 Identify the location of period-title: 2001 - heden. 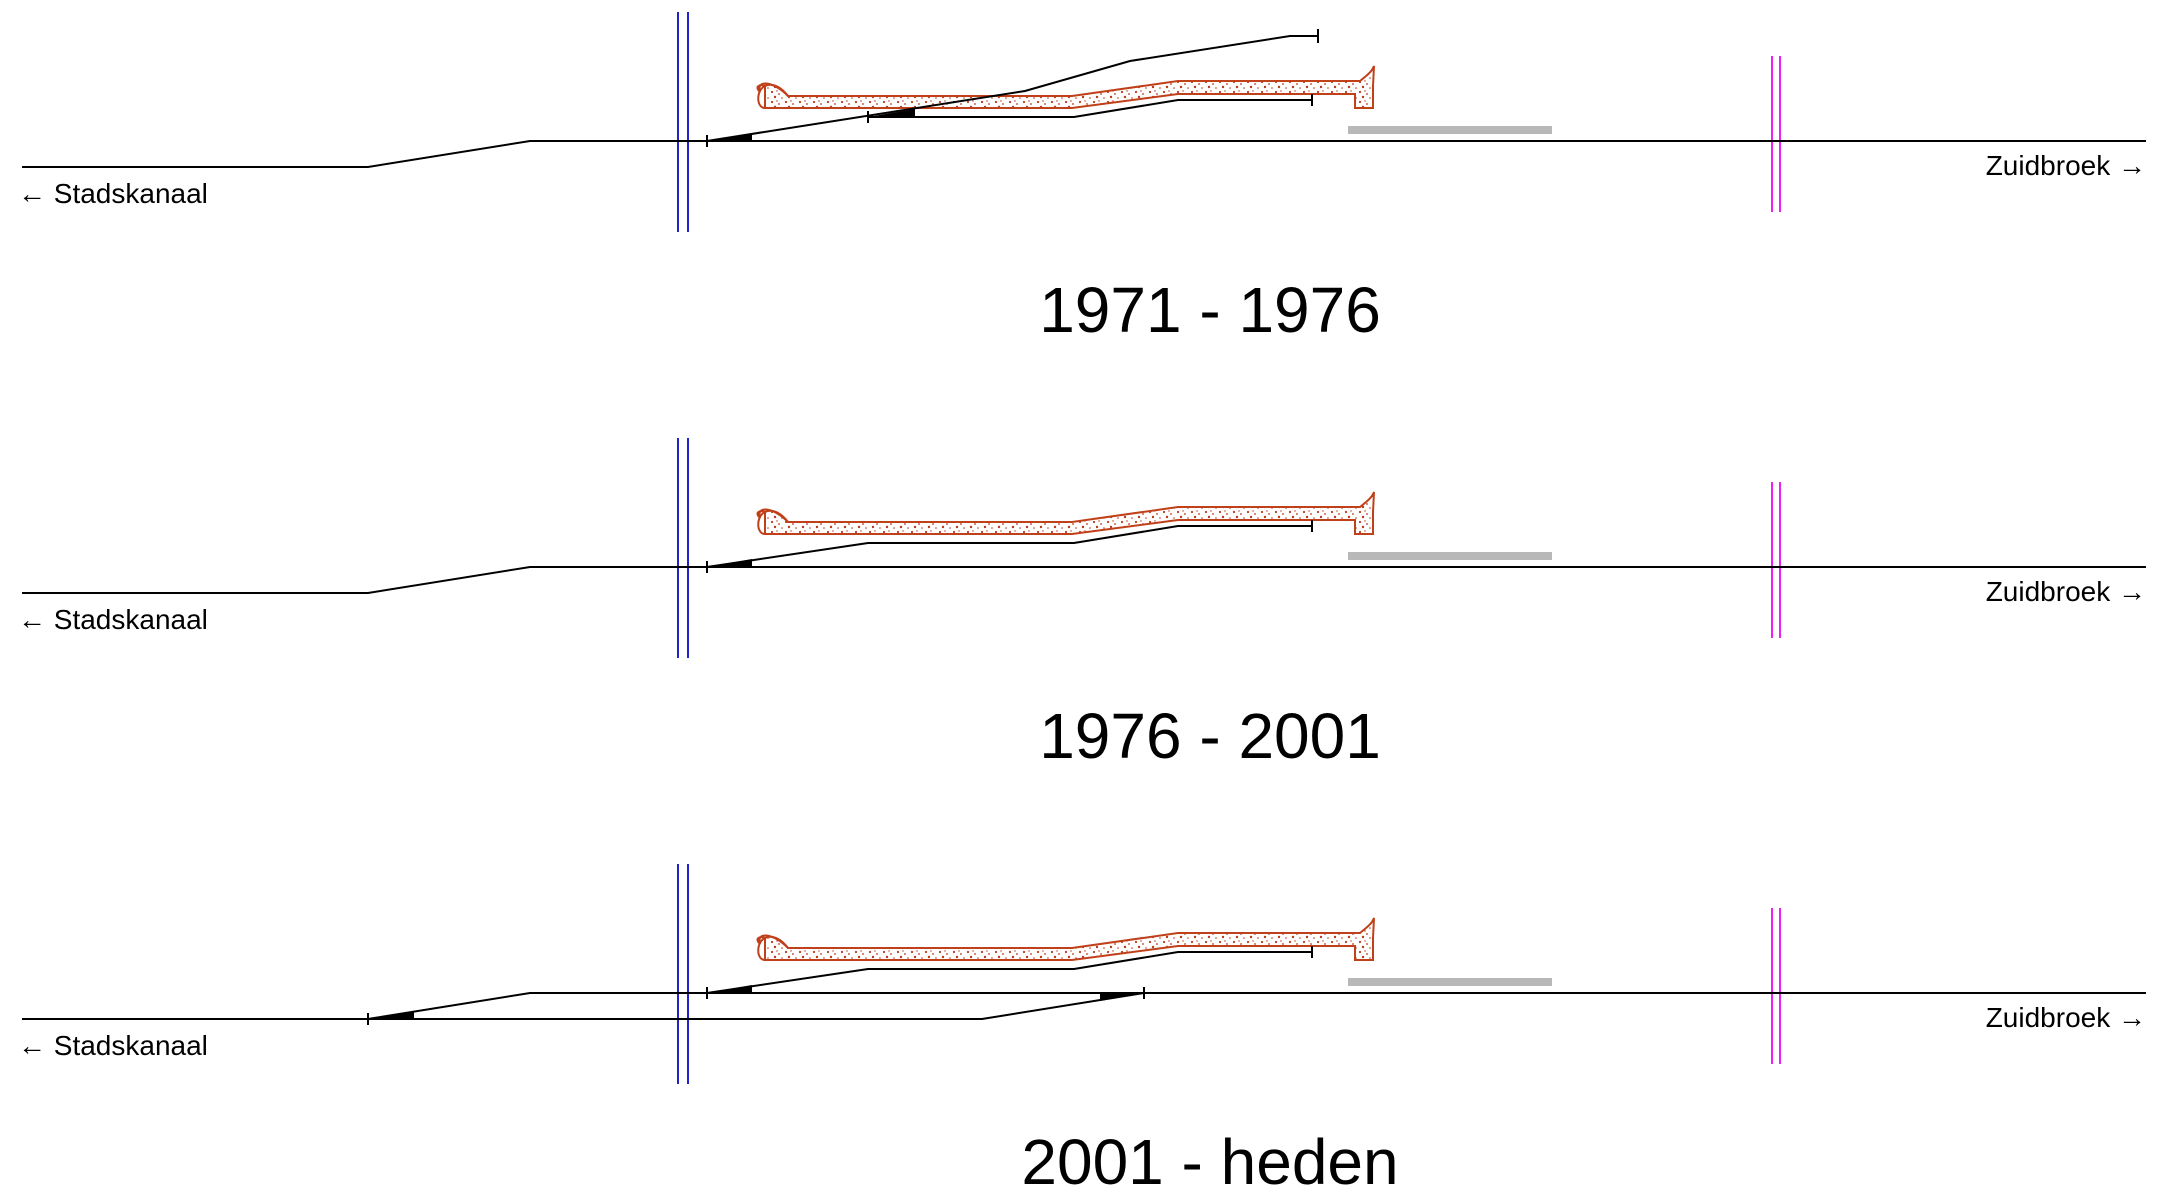
(1209, 1158).